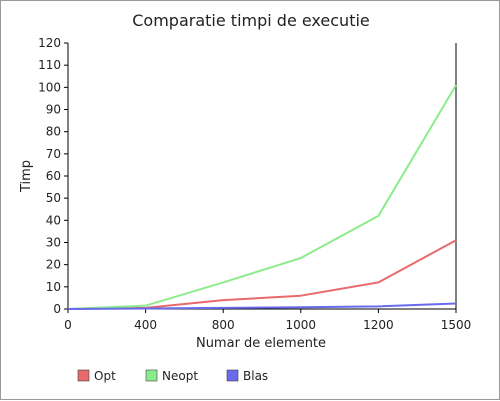 This screenshot has height=401, width=500. I want to click on legend-swatch-neopt, so click(151, 375).